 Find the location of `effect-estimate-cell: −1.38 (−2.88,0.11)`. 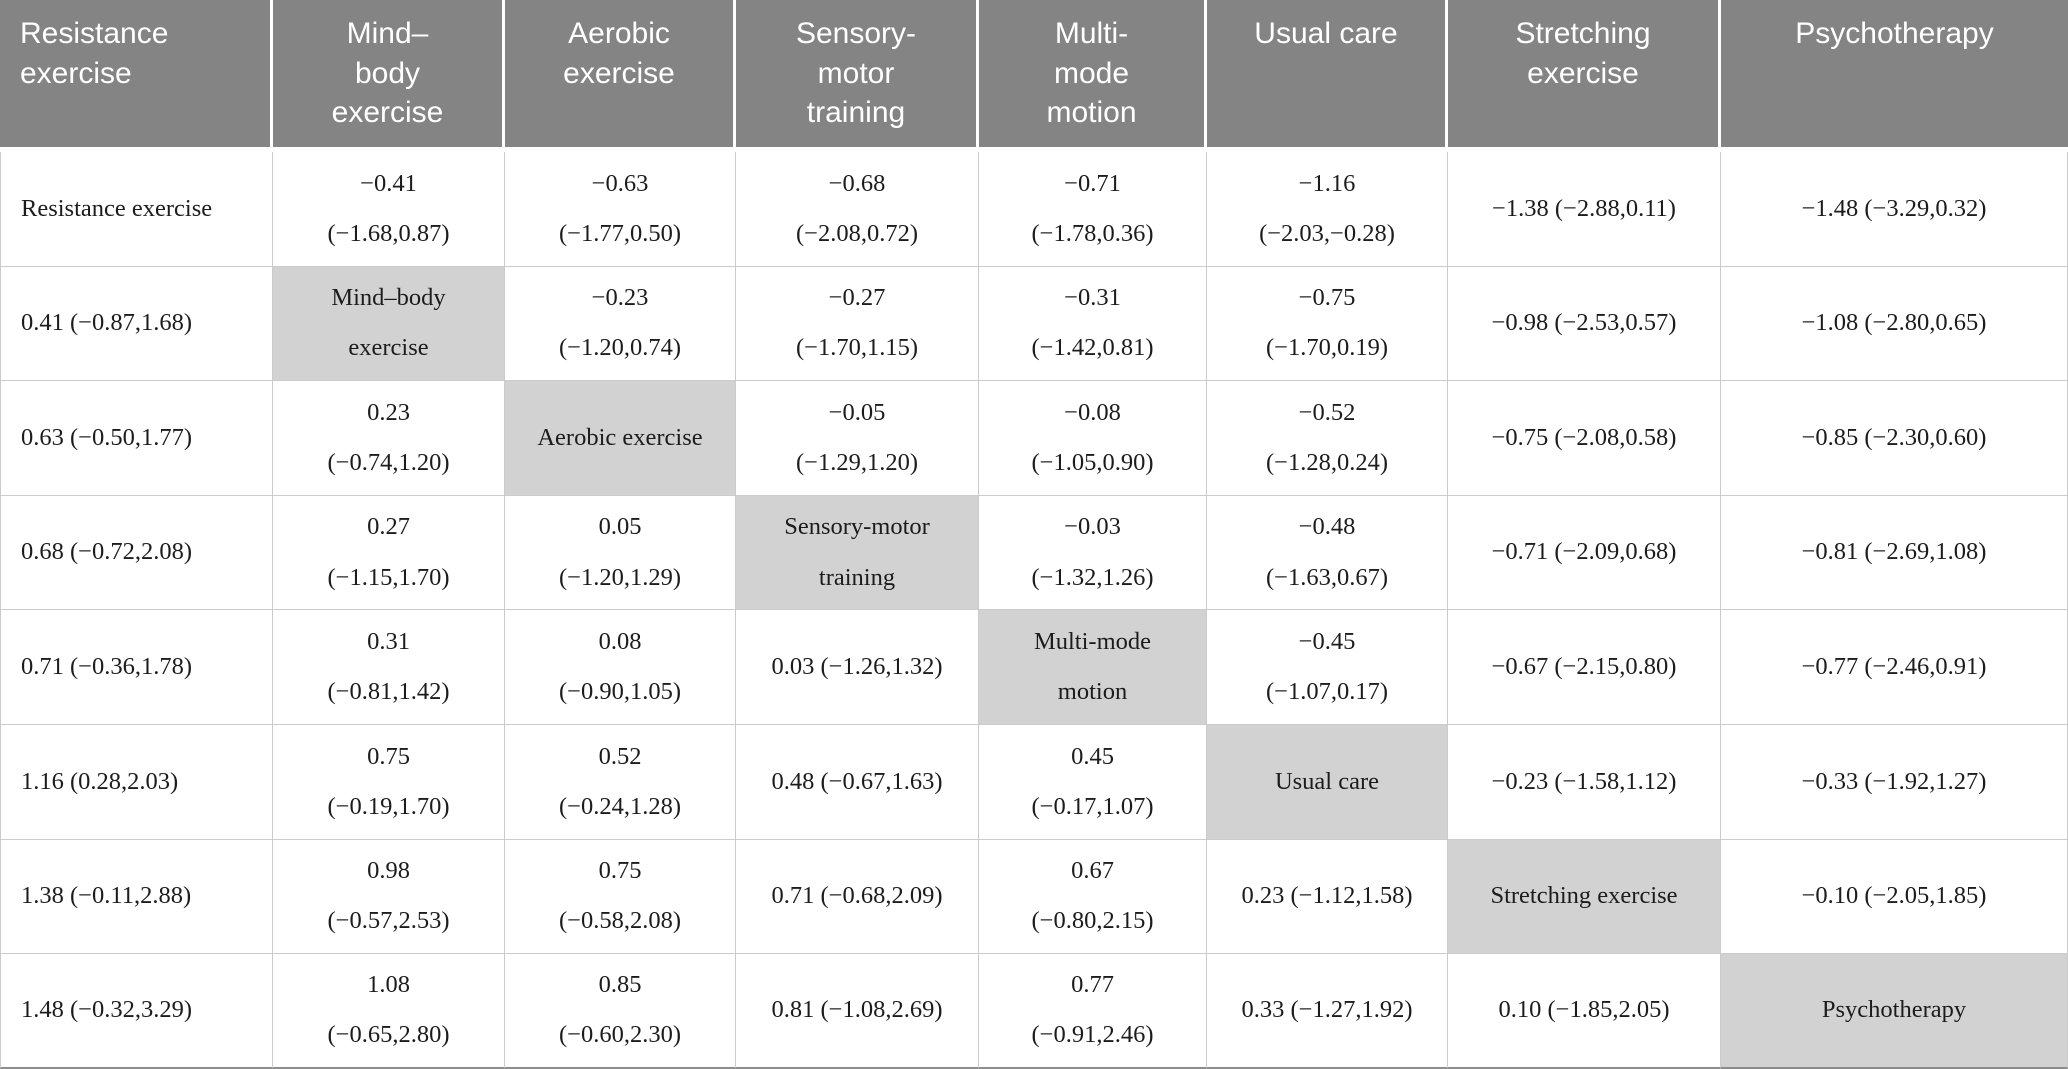

effect-estimate-cell: −1.38 (−2.88,0.11) is located at coordinates (1584, 209).